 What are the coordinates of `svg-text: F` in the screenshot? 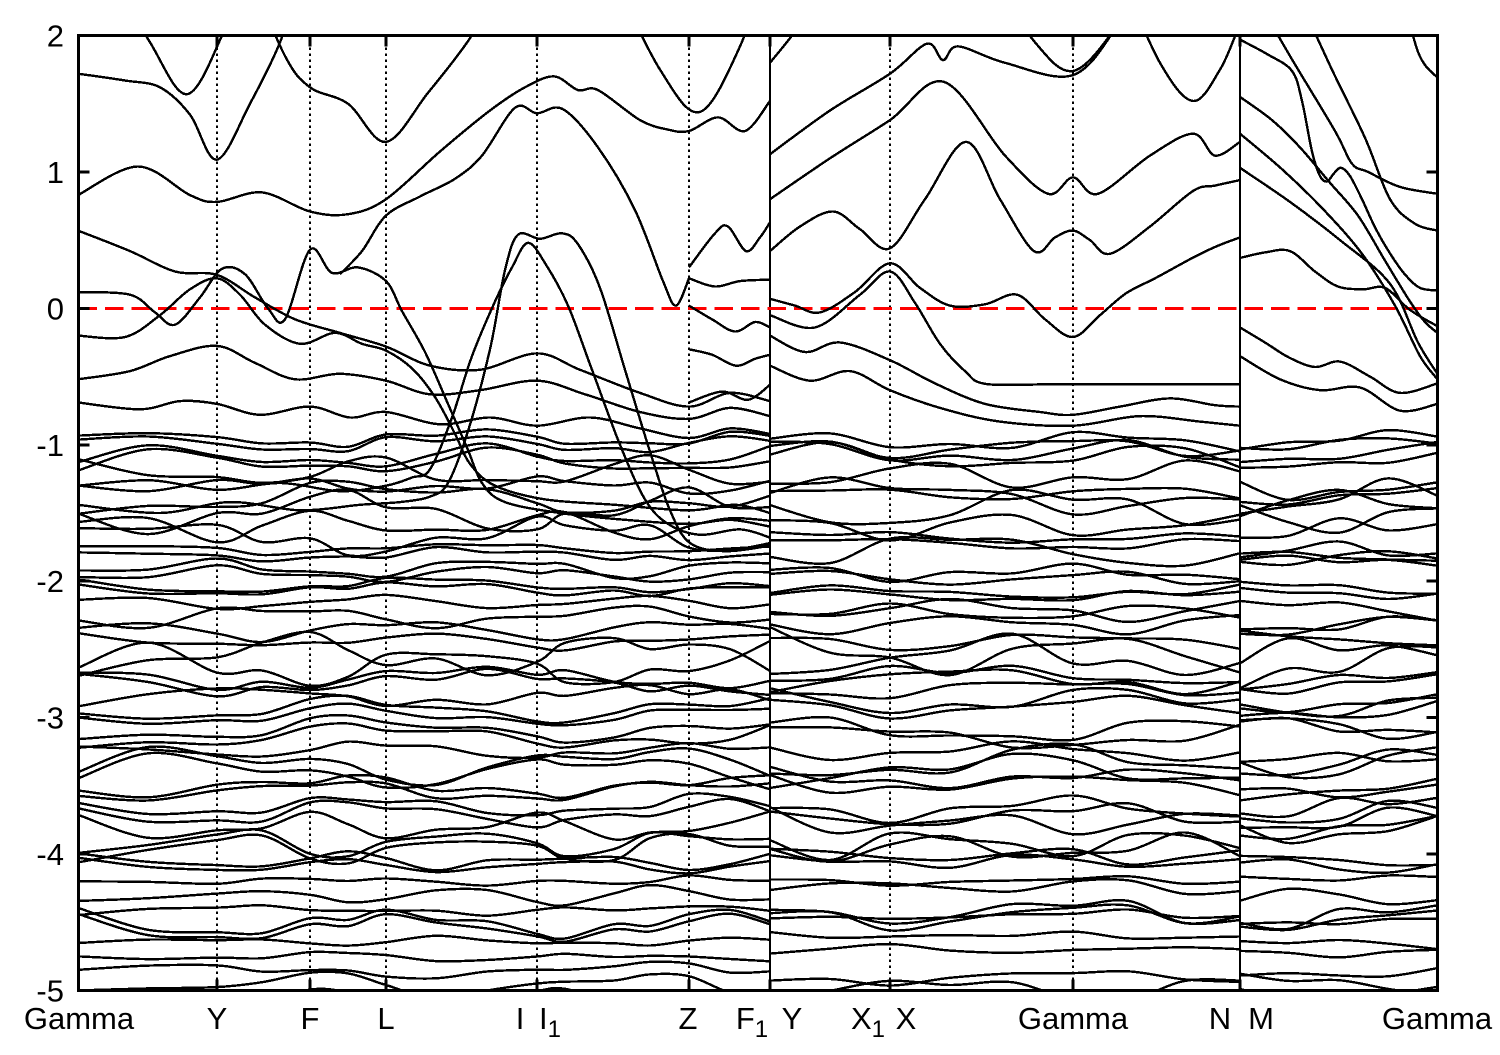 It's located at (310, 1018).